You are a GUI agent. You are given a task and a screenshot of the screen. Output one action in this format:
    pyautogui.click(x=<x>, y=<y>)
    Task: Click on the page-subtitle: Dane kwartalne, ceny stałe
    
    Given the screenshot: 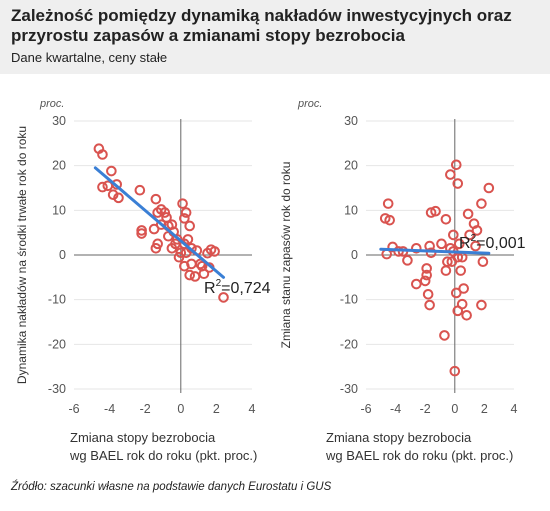 What is the action you would take?
    pyautogui.click(x=89, y=57)
    